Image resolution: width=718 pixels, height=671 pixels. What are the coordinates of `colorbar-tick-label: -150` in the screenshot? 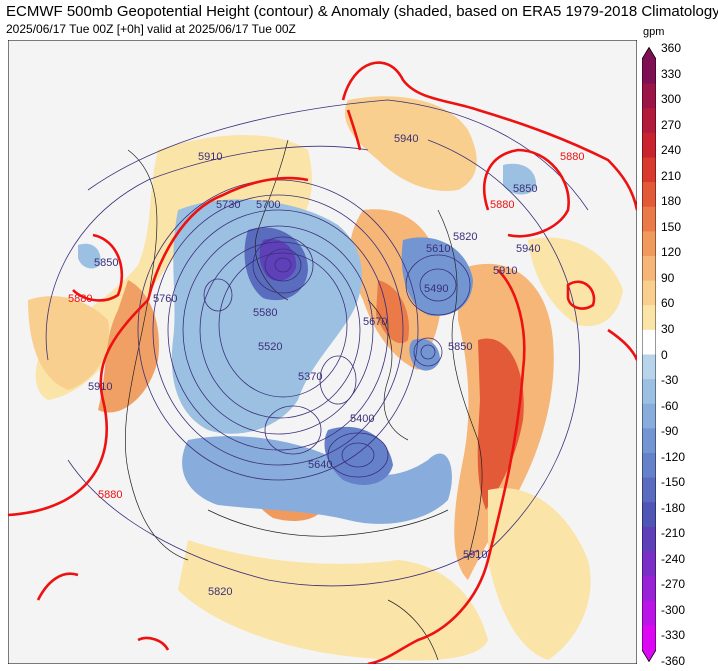 It's located at (673, 482).